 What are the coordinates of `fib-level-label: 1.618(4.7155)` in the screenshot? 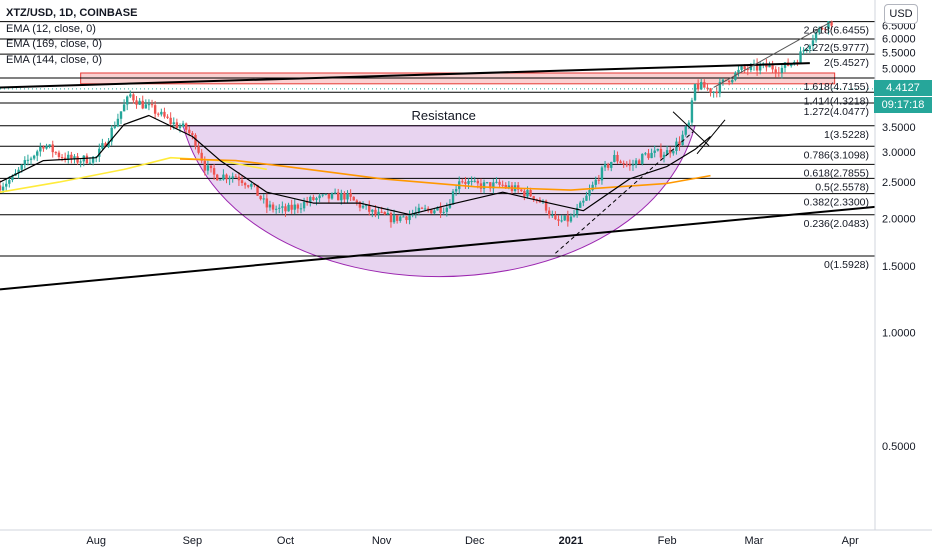 It's located at (836, 87).